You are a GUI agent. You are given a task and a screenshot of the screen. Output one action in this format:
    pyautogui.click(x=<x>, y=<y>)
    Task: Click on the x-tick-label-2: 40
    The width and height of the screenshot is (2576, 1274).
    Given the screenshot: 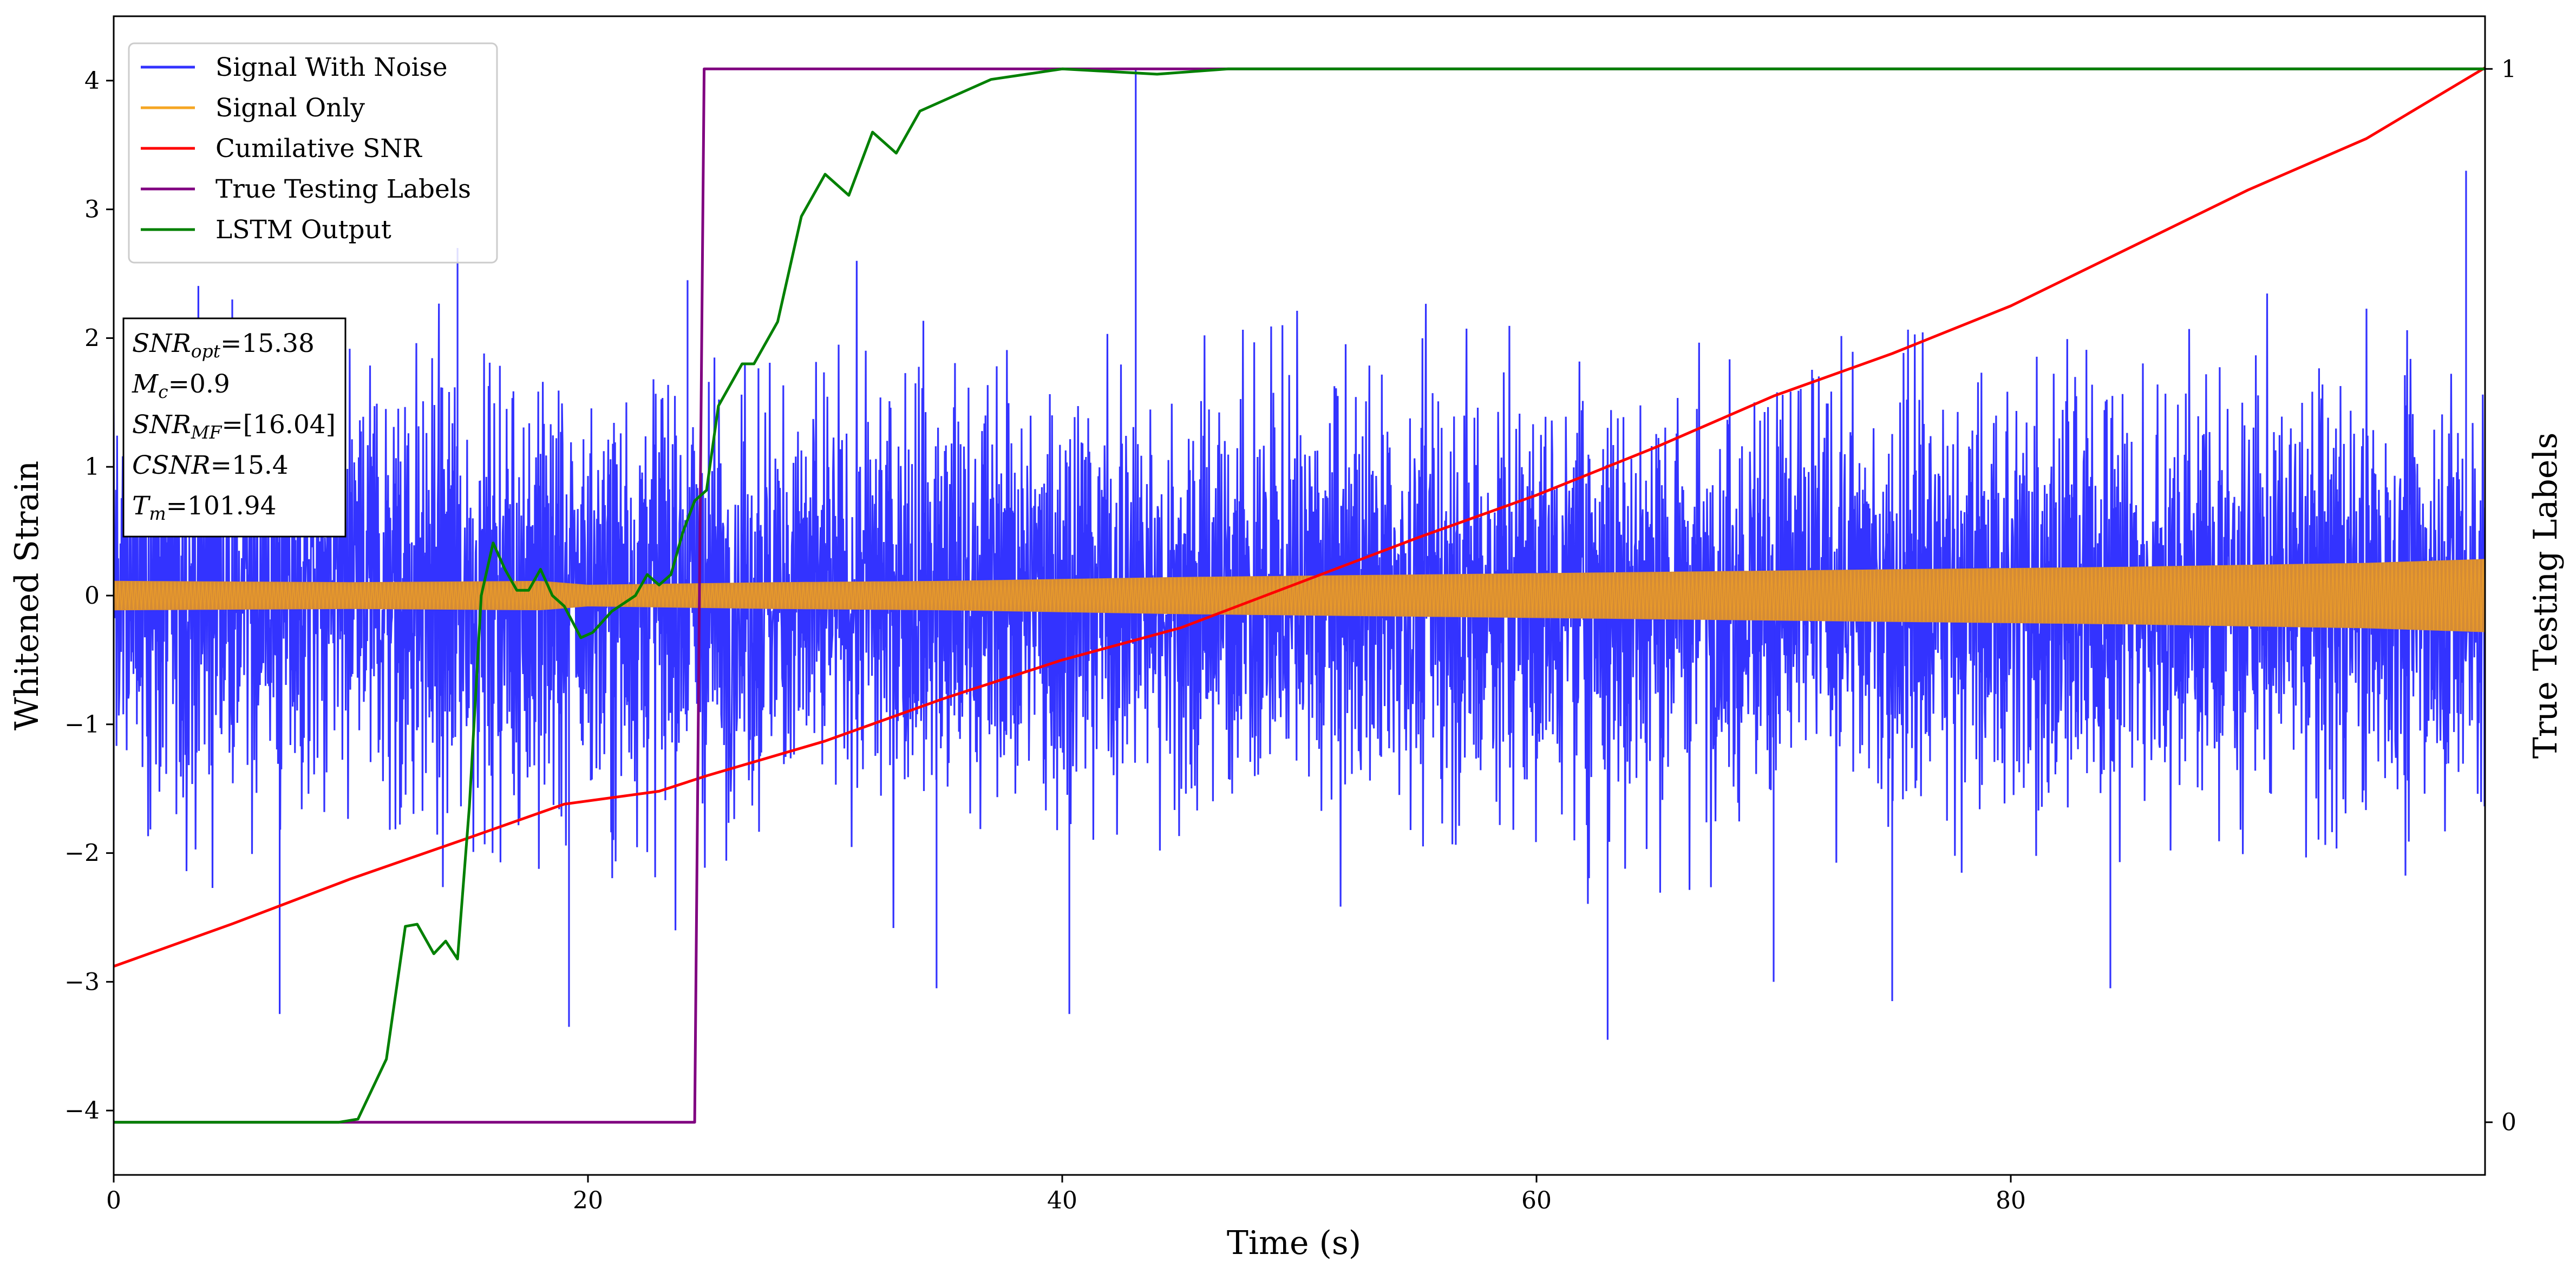 What is the action you would take?
    pyautogui.click(x=1062, y=1200)
    